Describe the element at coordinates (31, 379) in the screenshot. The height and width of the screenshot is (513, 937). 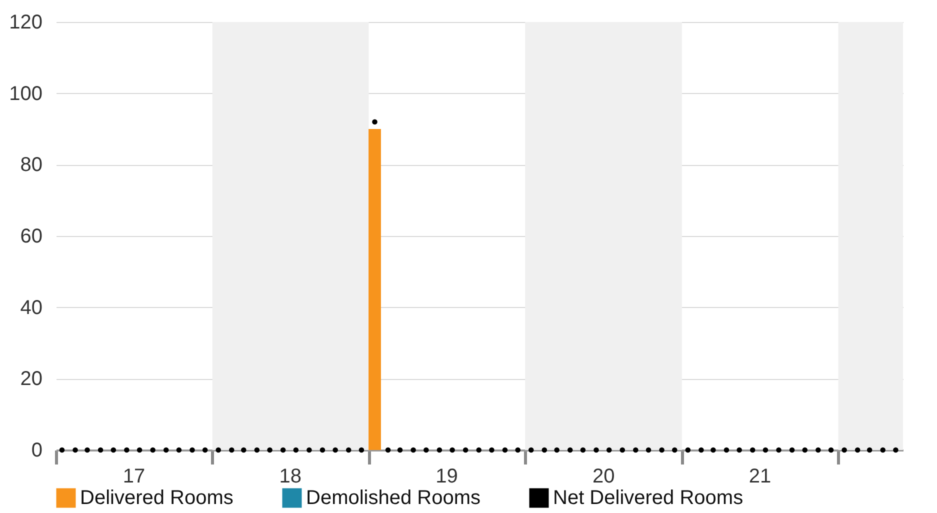
I see `y-tick-label: 20` at that location.